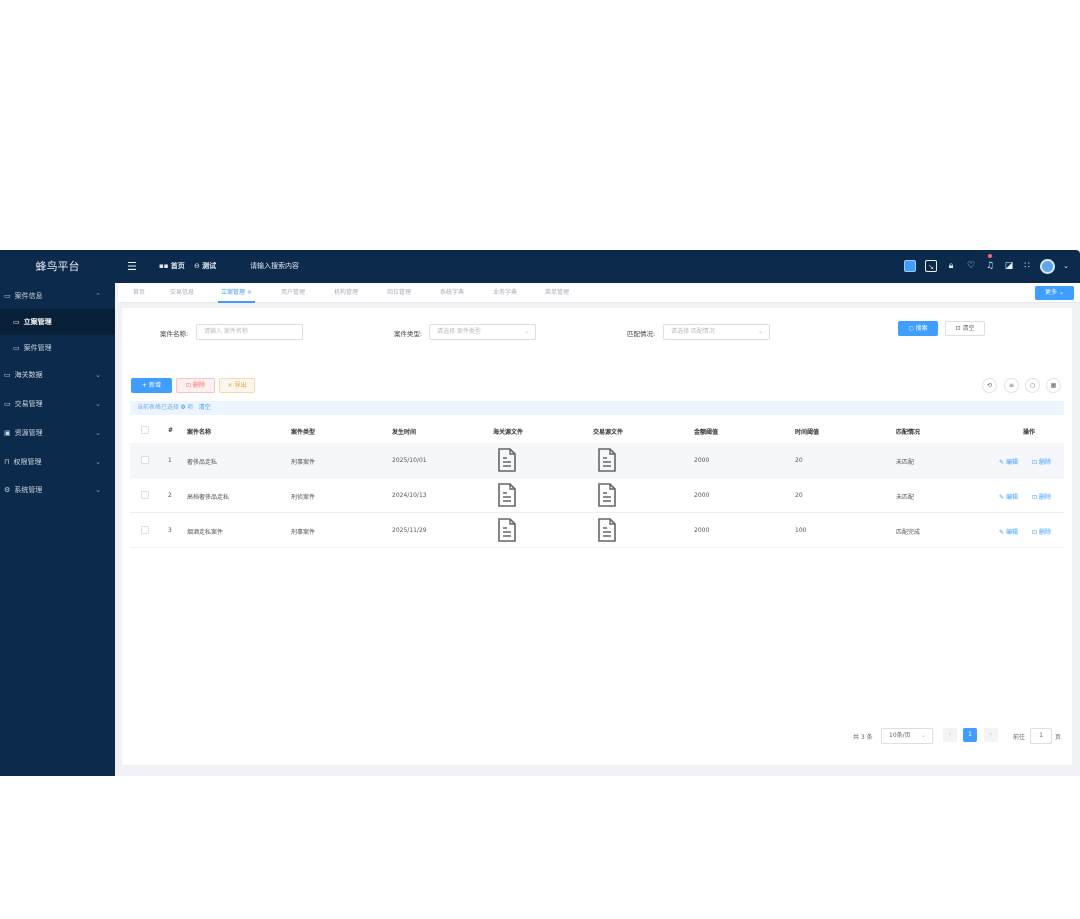 The height and width of the screenshot is (919, 1080). What do you see at coordinates (57, 433) in the screenshot?
I see `sidebar-item-resource: ▣ 资源管理 ⌄` at bounding box center [57, 433].